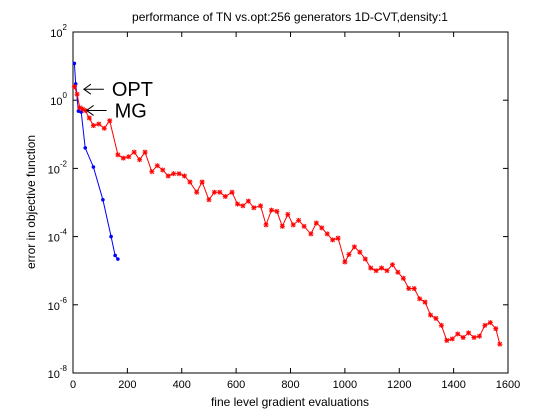 This screenshot has width=560, height=420. Describe the element at coordinates (58, 167) in the screenshot. I see `y-tick-label: 10⁻²` at that location.